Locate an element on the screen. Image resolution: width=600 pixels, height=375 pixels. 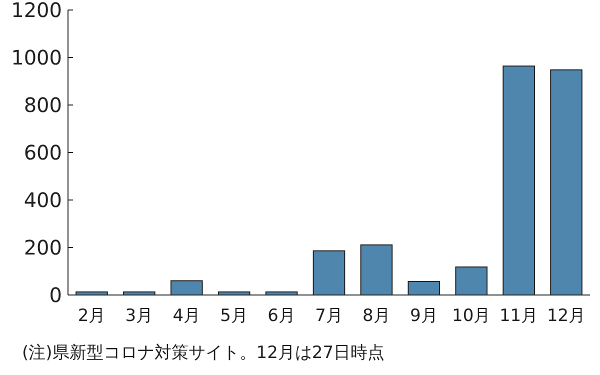
x-tick-label: 5月 is located at coordinates (234, 316).